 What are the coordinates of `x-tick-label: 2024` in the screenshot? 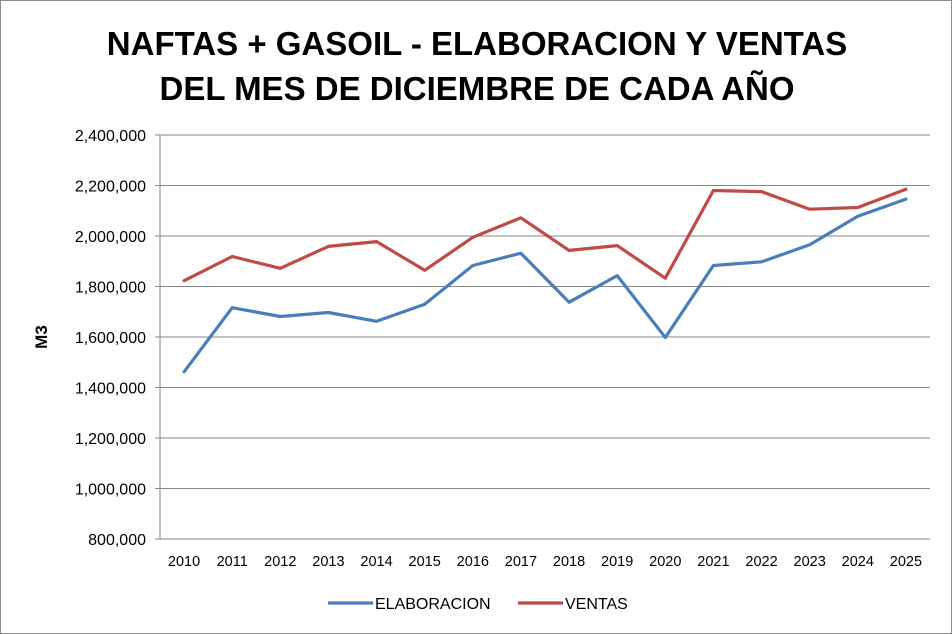 It's located at (858, 562).